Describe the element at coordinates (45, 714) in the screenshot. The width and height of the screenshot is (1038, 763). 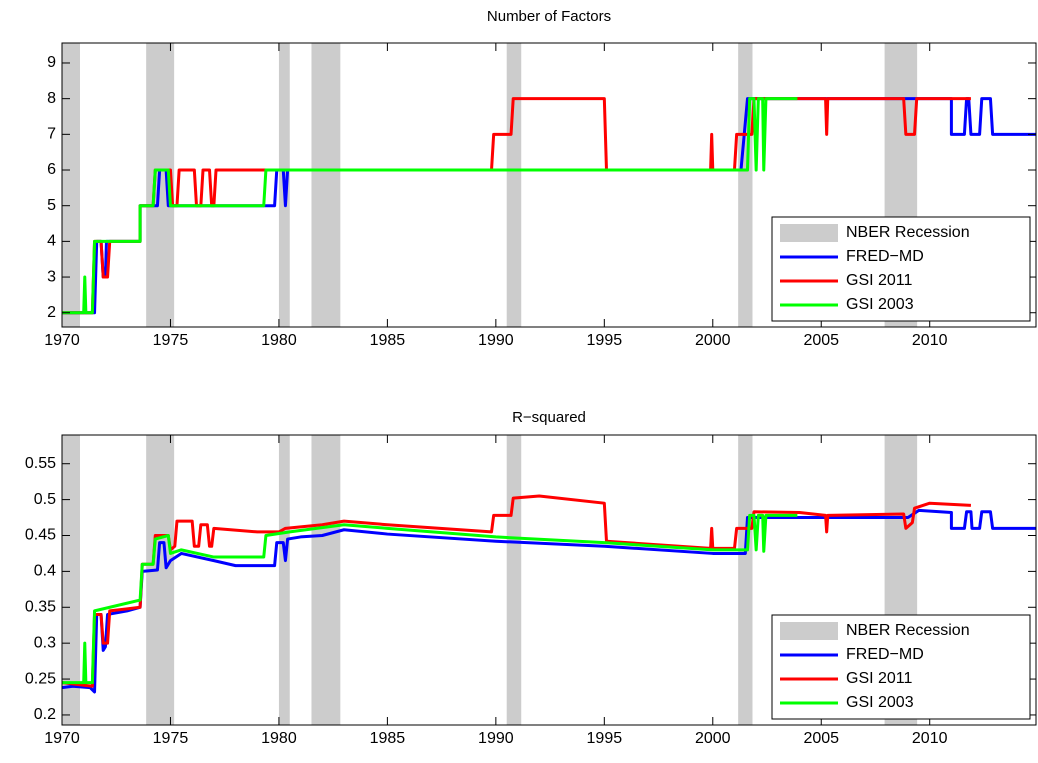
I see `y-tick-label: 0.2` at that location.